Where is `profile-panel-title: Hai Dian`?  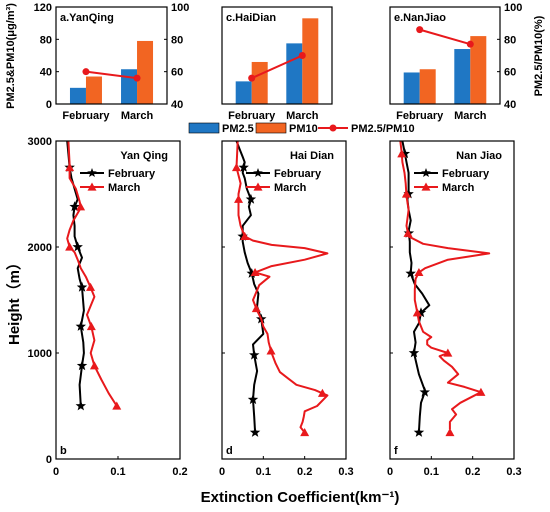 profile-panel-title: Hai Dian is located at coordinates (312, 156).